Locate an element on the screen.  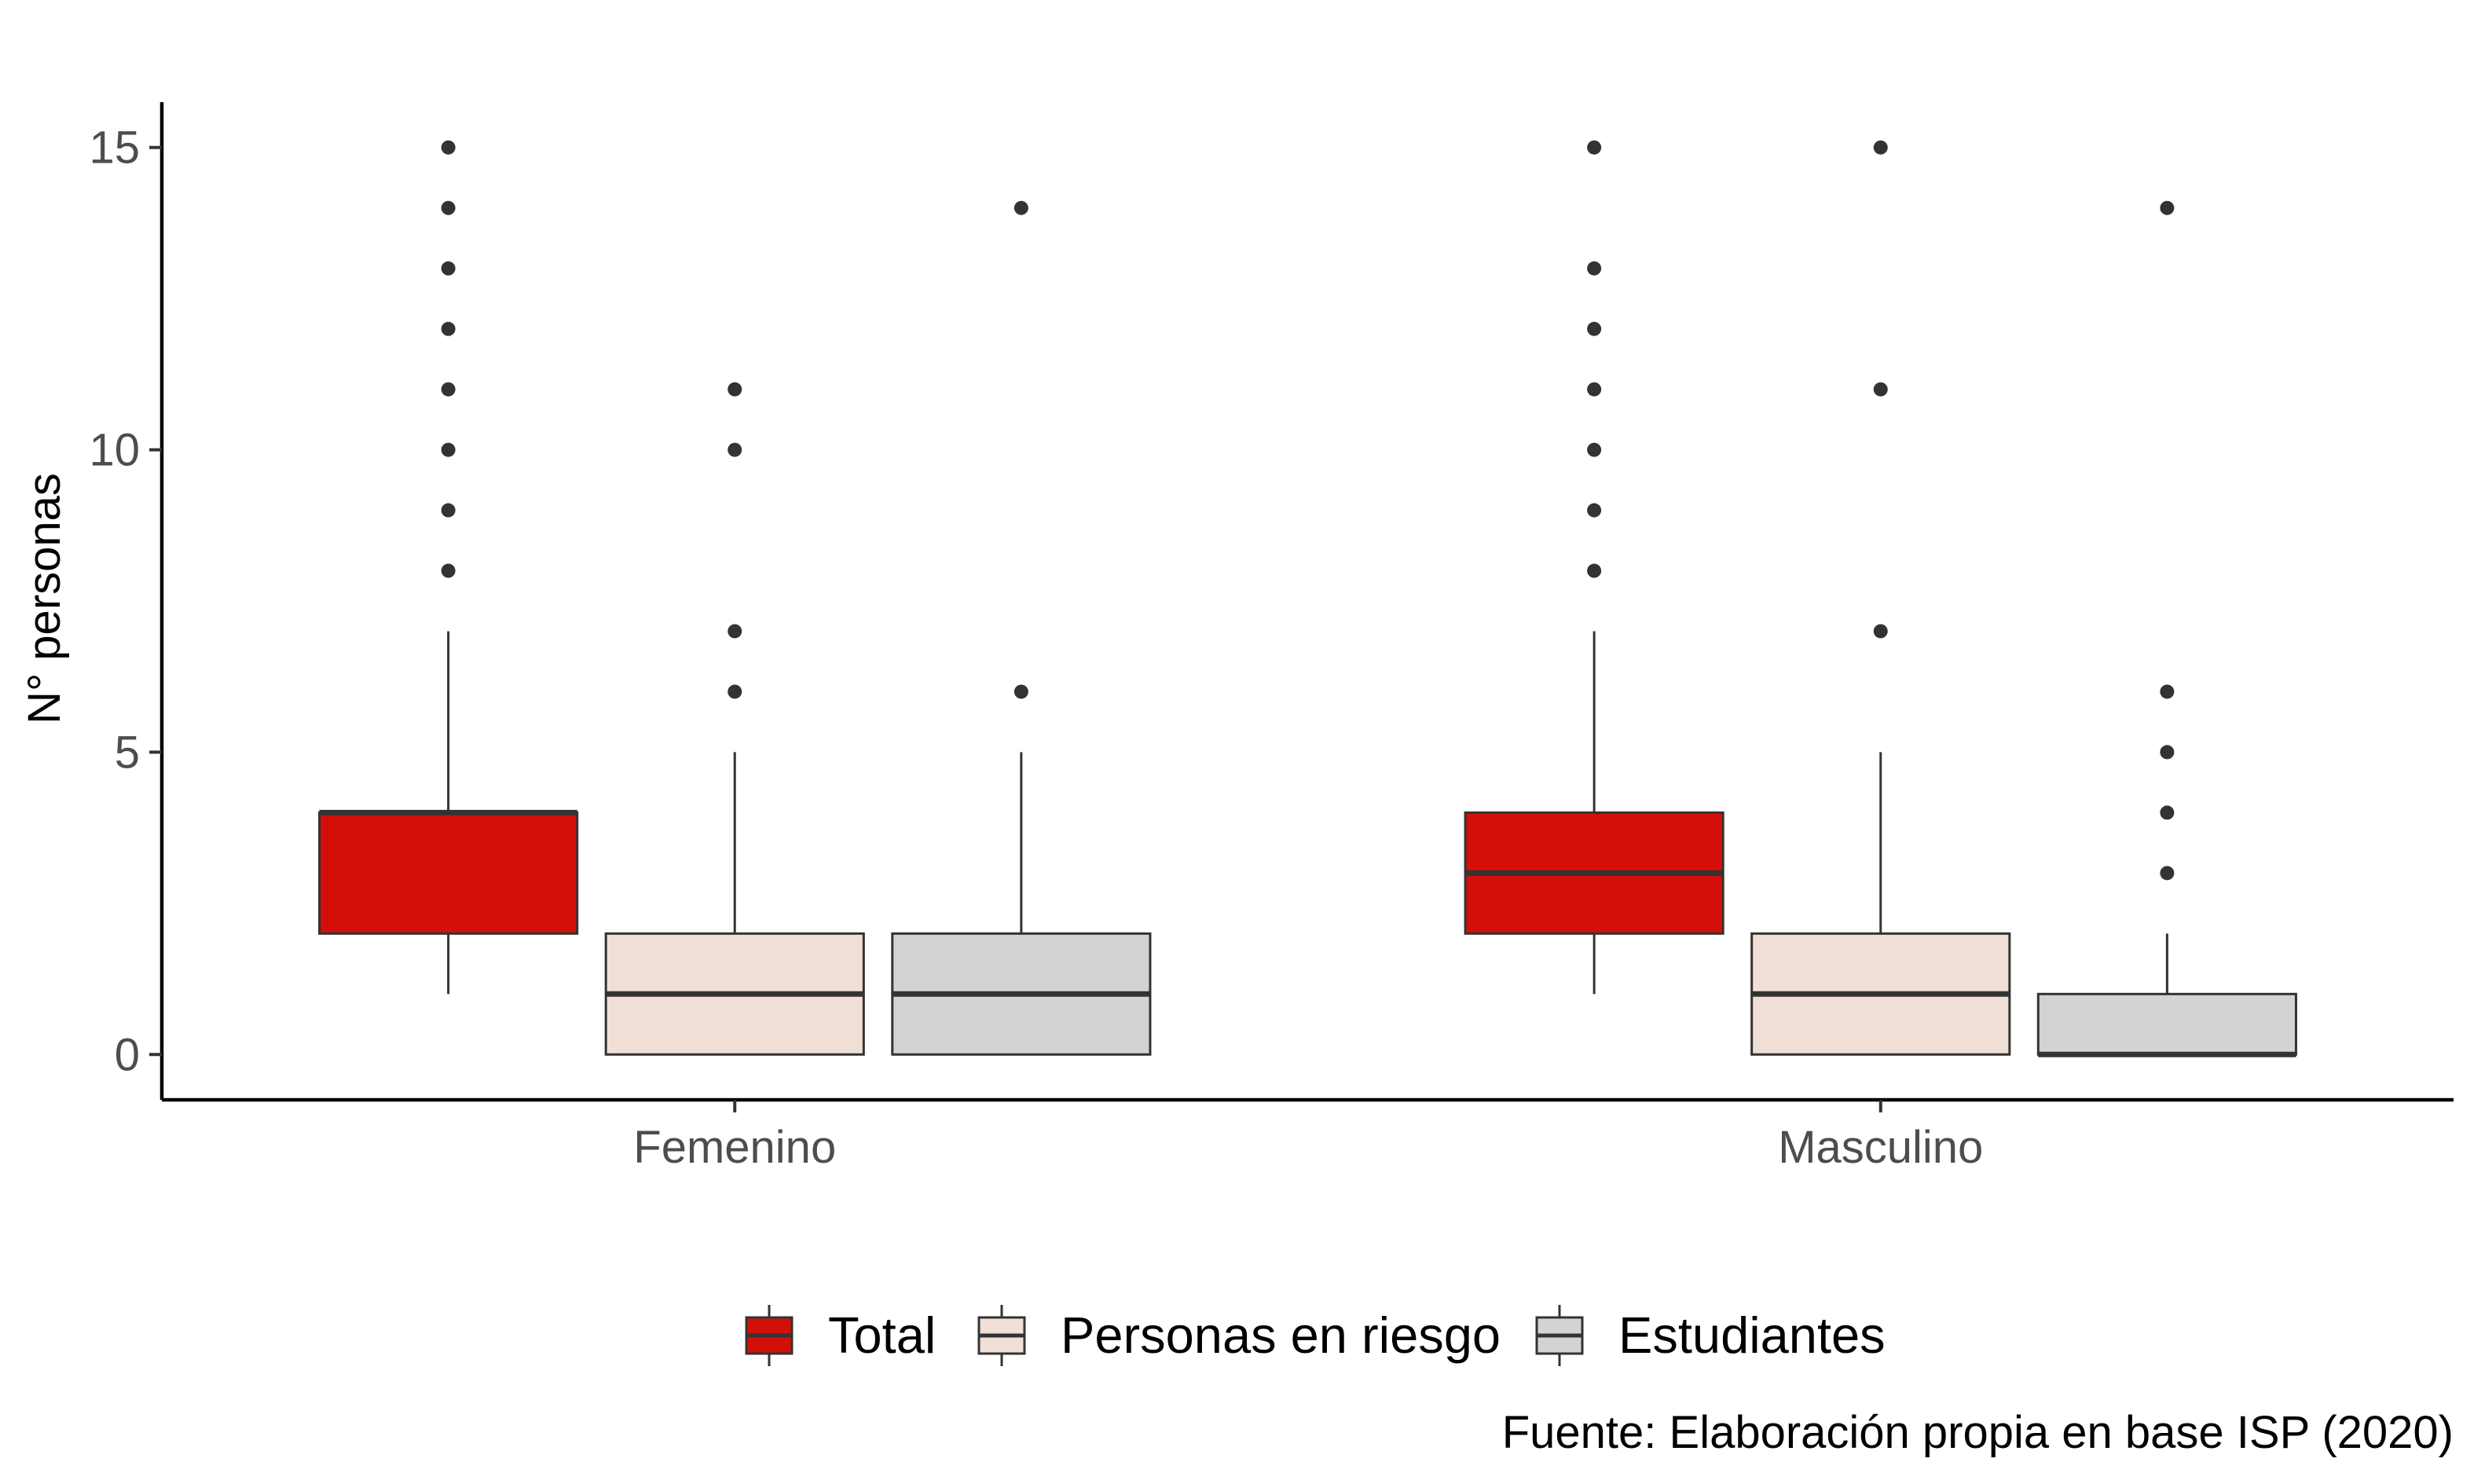
legend-label: Total is located at coordinates (882, 1335).